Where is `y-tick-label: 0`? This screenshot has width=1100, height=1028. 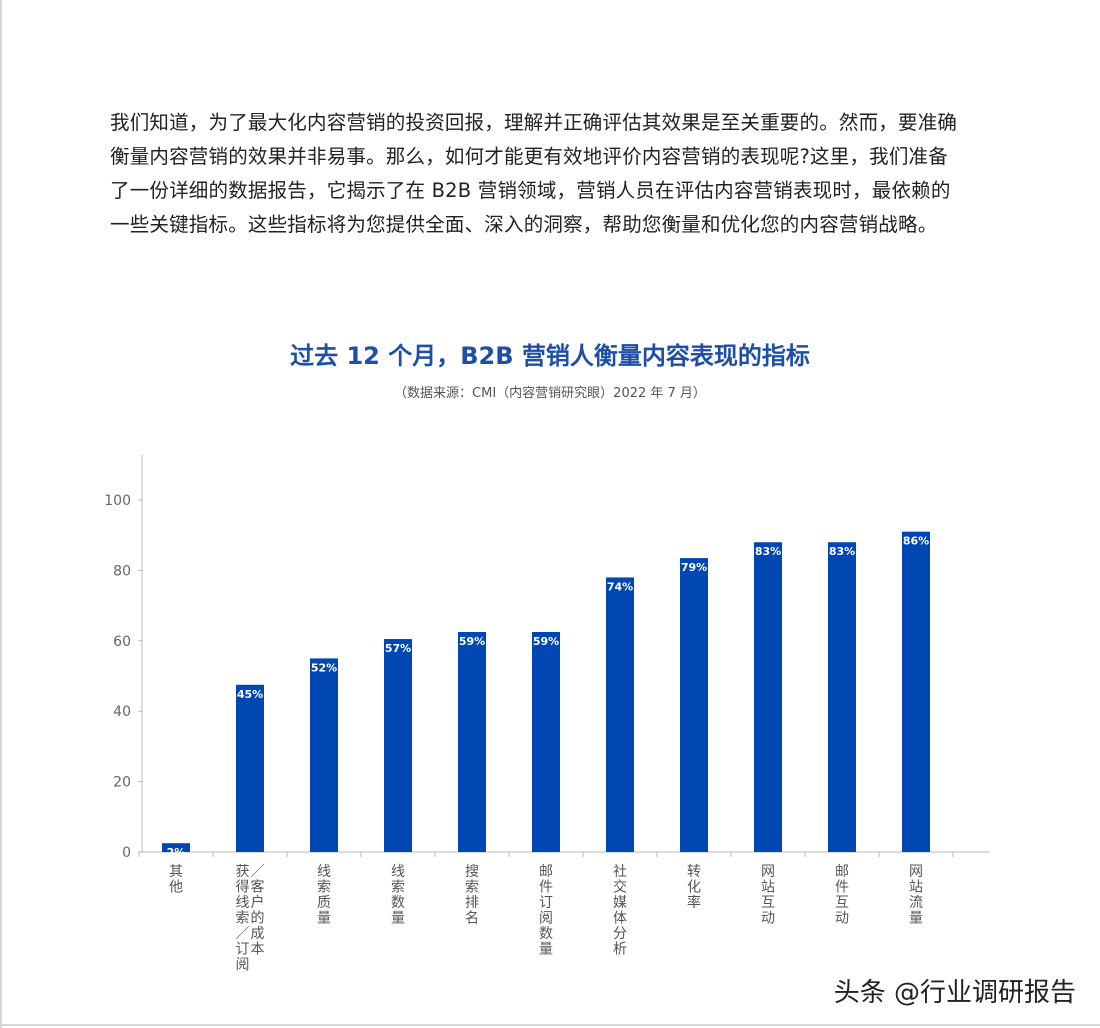
y-tick-label: 0 is located at coordinates (126, 853).